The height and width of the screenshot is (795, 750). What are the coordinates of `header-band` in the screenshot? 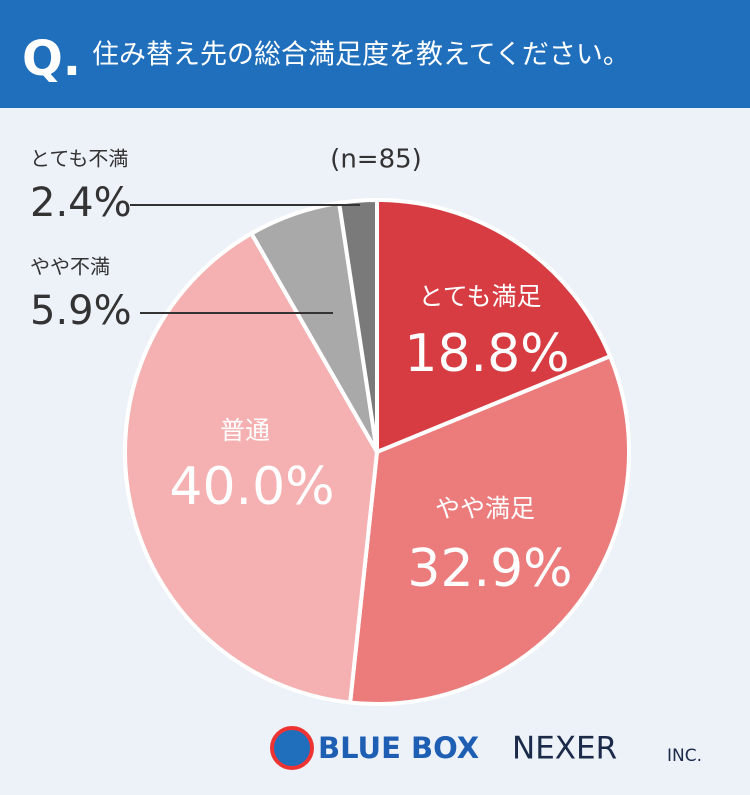 It's located at (375, 54).